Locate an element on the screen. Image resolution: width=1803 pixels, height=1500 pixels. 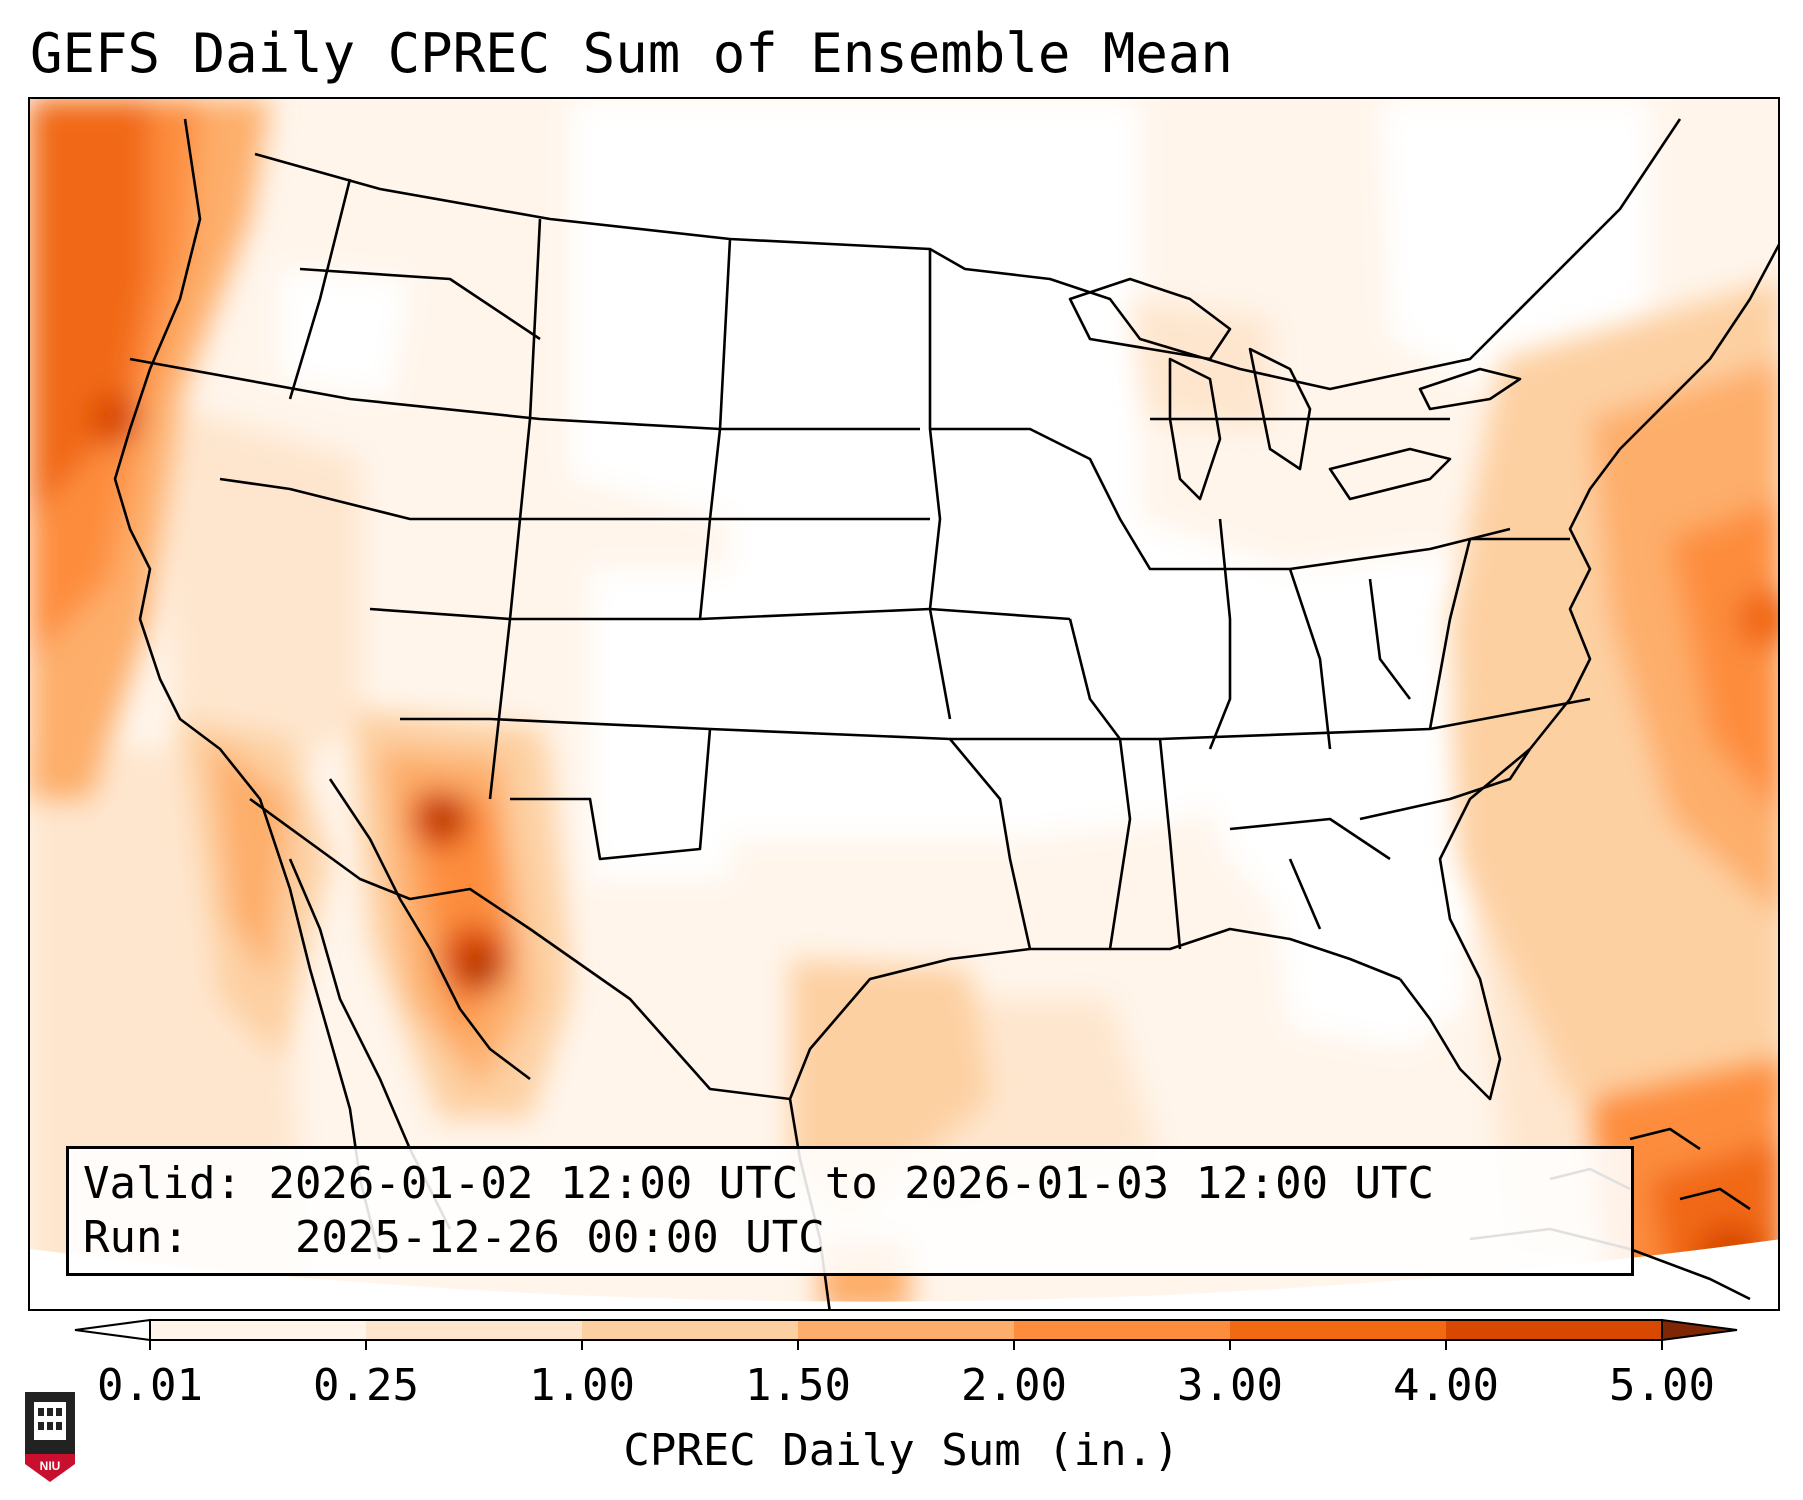
colorbar-bar is located at coordinates (906, 1334).